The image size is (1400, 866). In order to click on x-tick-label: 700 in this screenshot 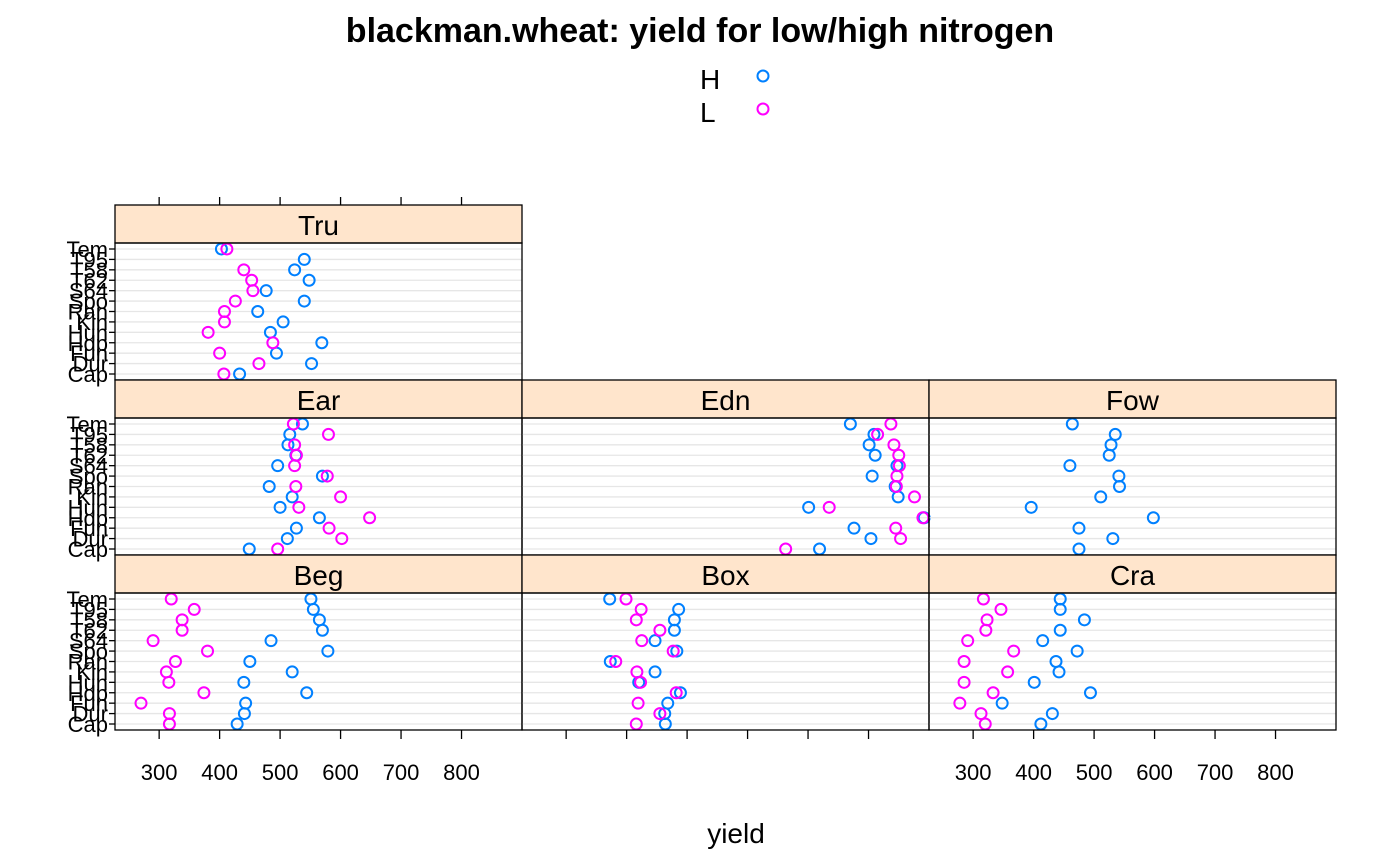, I will do `click(1215, 772)`.